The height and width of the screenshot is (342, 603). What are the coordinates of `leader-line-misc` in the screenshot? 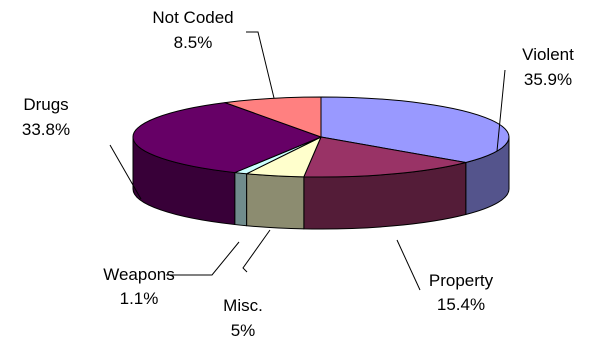 It's located at (256, 251).